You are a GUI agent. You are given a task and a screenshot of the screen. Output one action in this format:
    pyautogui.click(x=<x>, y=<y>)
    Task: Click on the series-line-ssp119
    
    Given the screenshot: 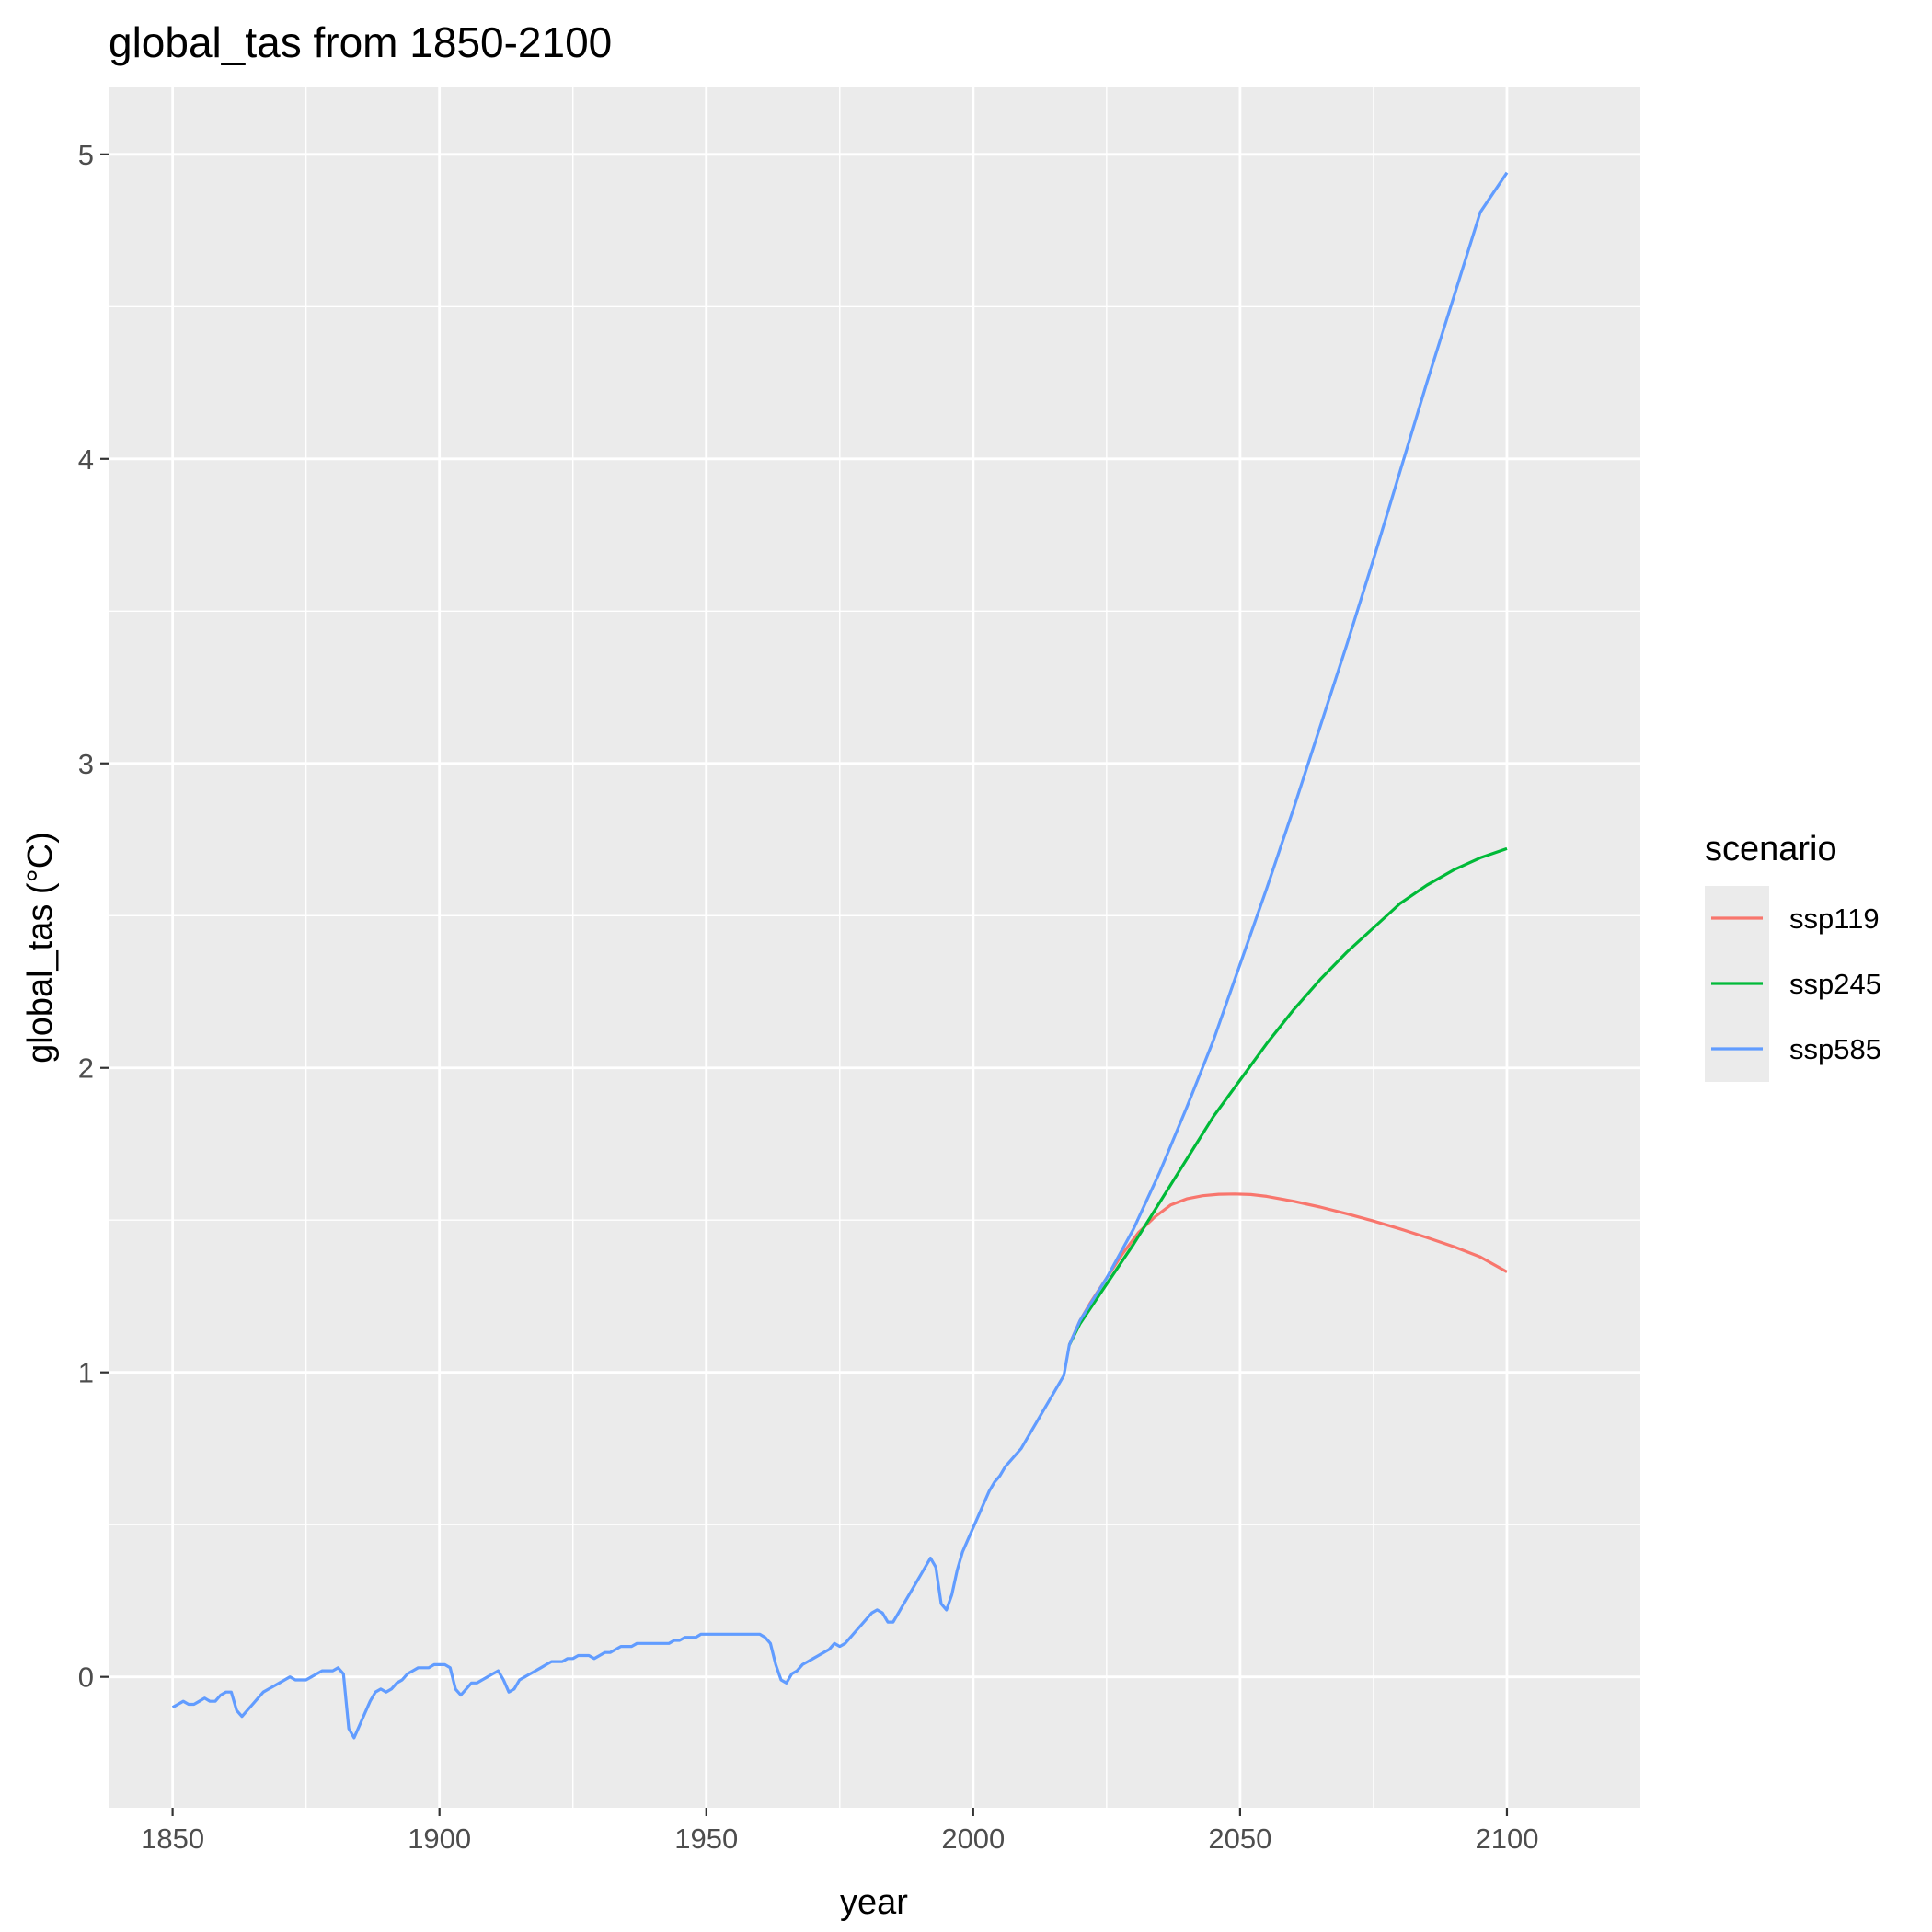 What is the action you would take?
    pyautogui.click(x=1287, y=1269)
    